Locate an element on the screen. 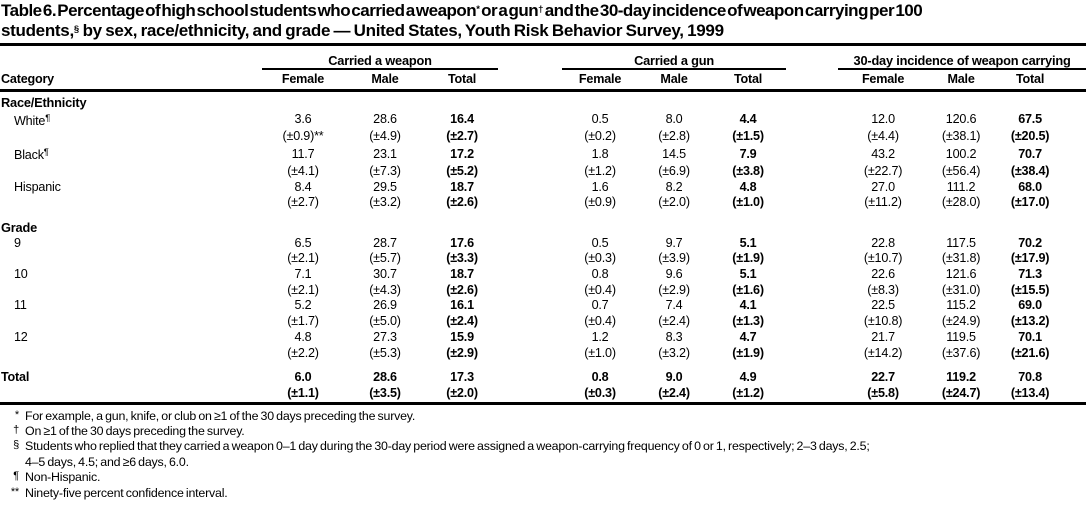  value-cell: 68.0 is located at coordinates (1030, 186).